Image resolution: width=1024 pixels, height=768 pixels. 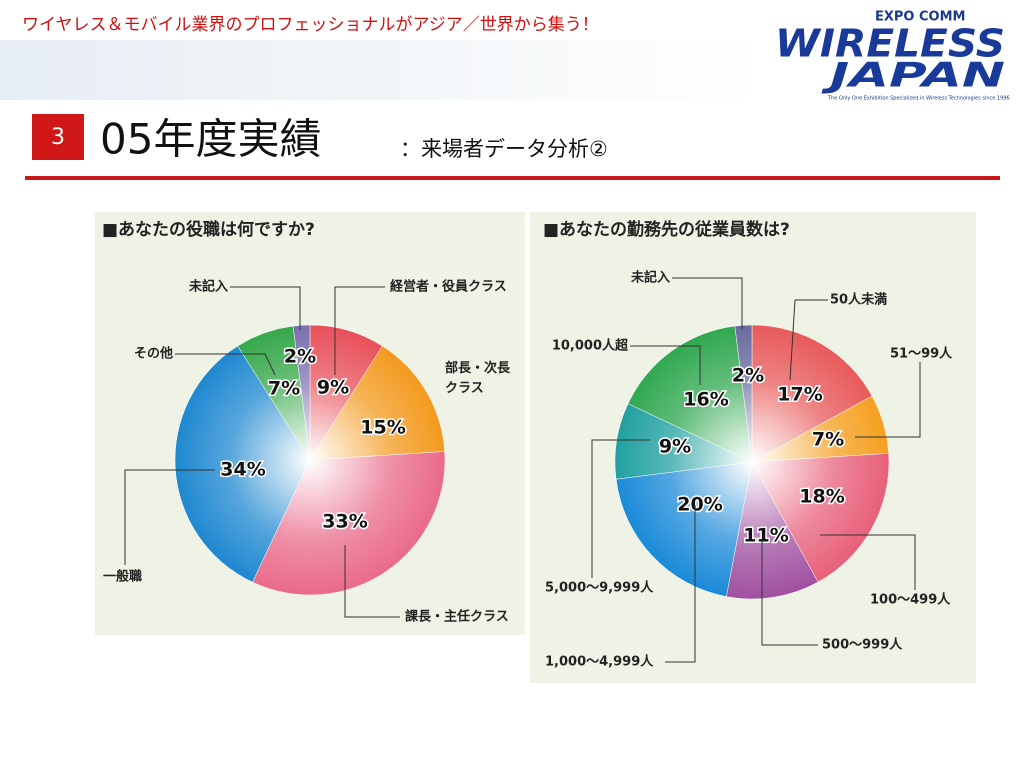 I want to click on category-label: 100〜499人, so click(x=910, y=600).